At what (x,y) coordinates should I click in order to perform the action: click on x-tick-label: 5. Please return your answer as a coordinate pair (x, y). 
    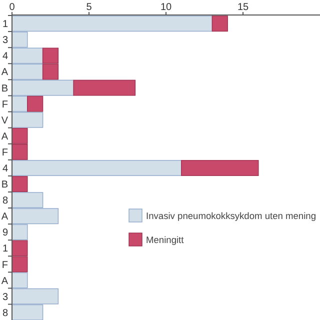
    Looking at the image, I should click on (89, 7).